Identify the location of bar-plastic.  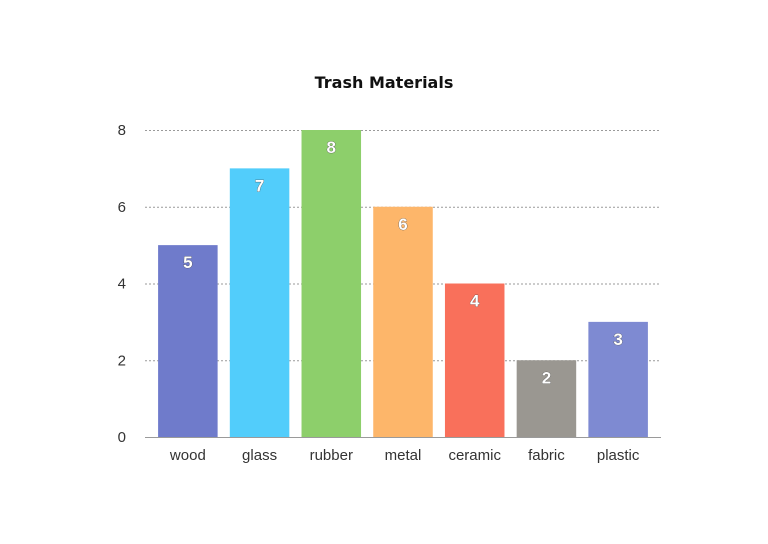
(618, 379).